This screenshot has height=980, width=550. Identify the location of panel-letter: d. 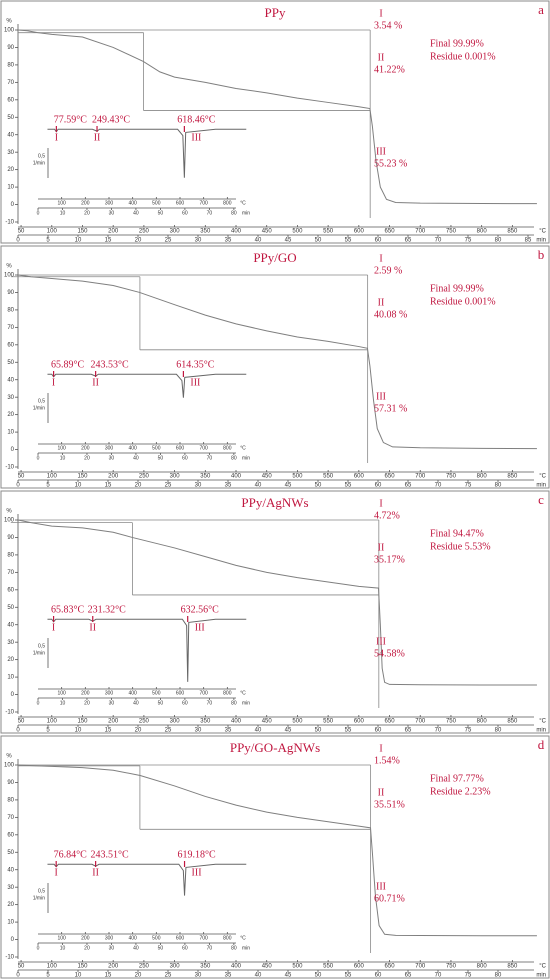
(541, 744).